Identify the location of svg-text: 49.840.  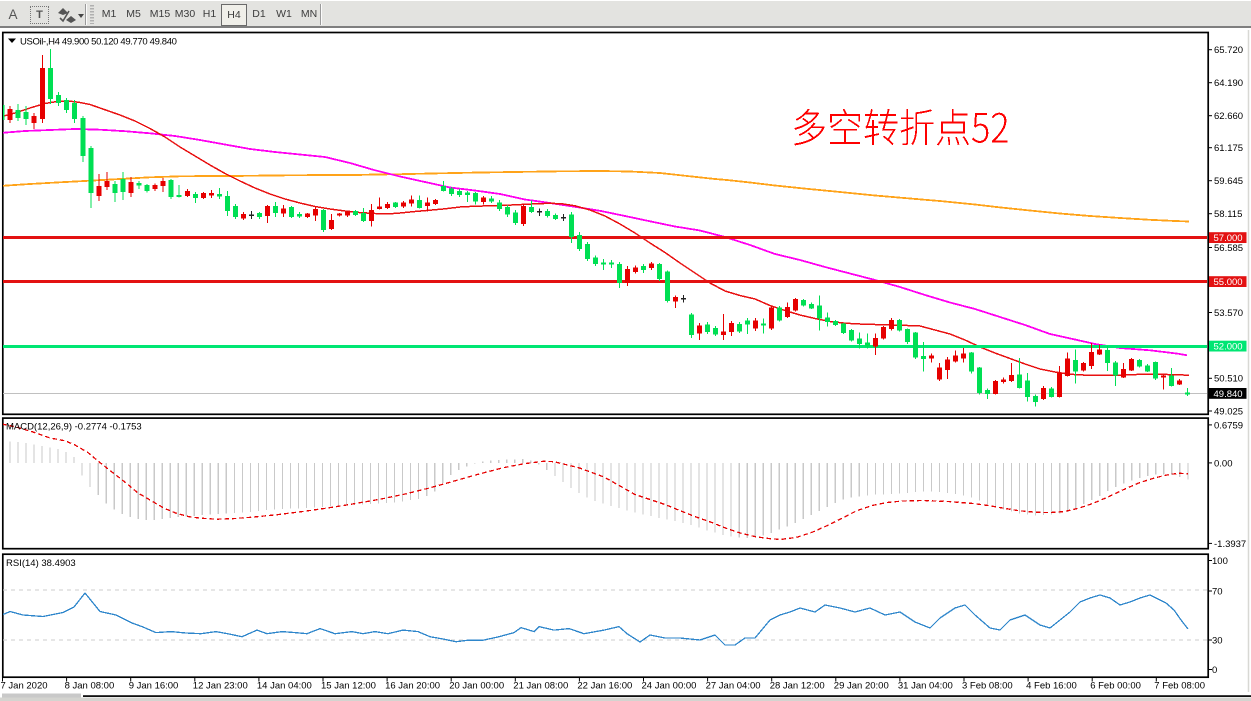
(1228, 394).